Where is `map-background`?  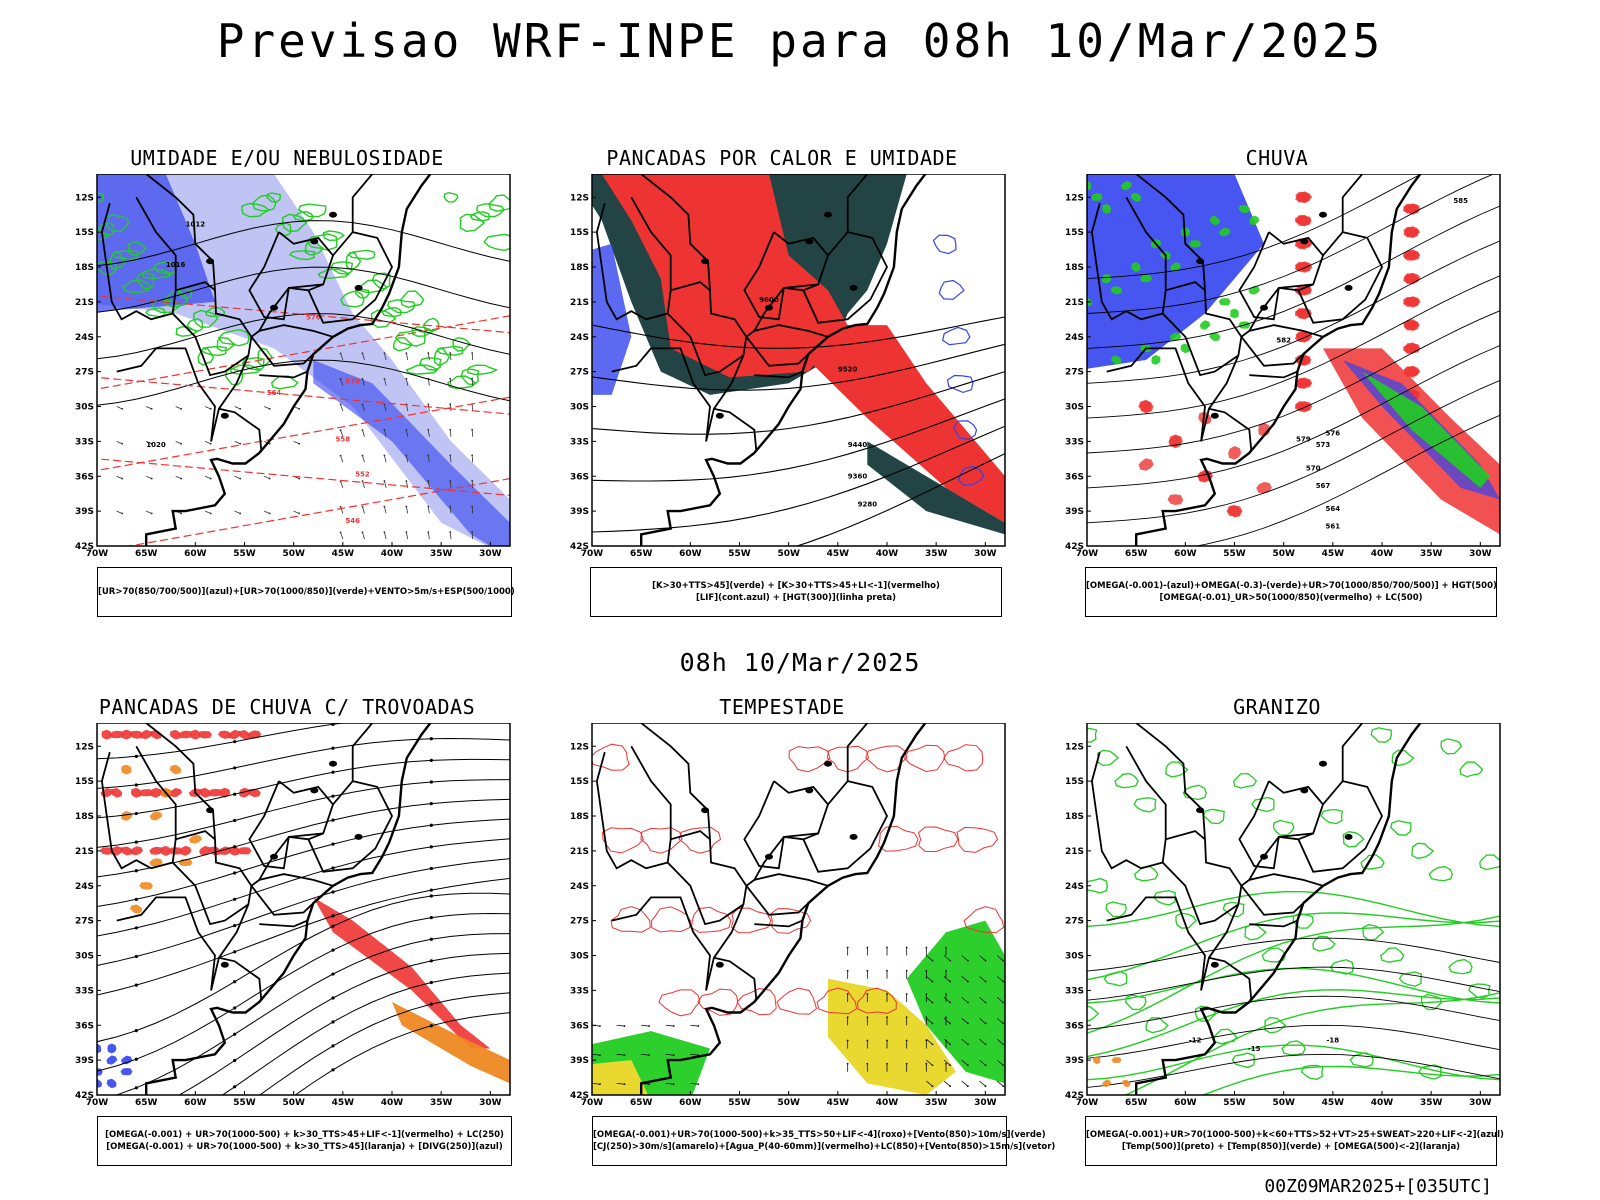 map-background is located at coordinates (1293, 909).